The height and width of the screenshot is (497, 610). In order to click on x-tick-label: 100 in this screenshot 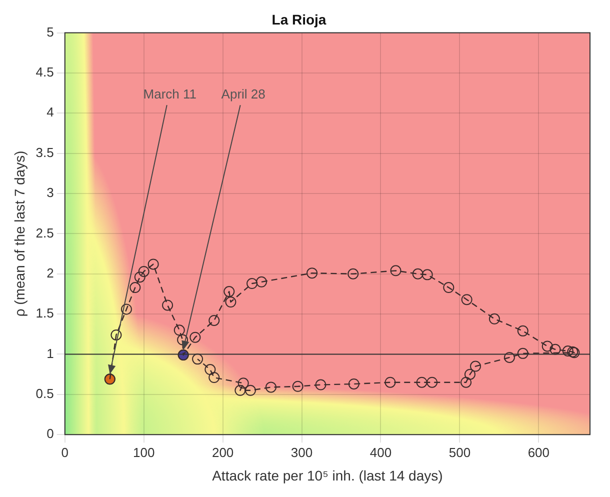, I will do `click(143, 452)`.